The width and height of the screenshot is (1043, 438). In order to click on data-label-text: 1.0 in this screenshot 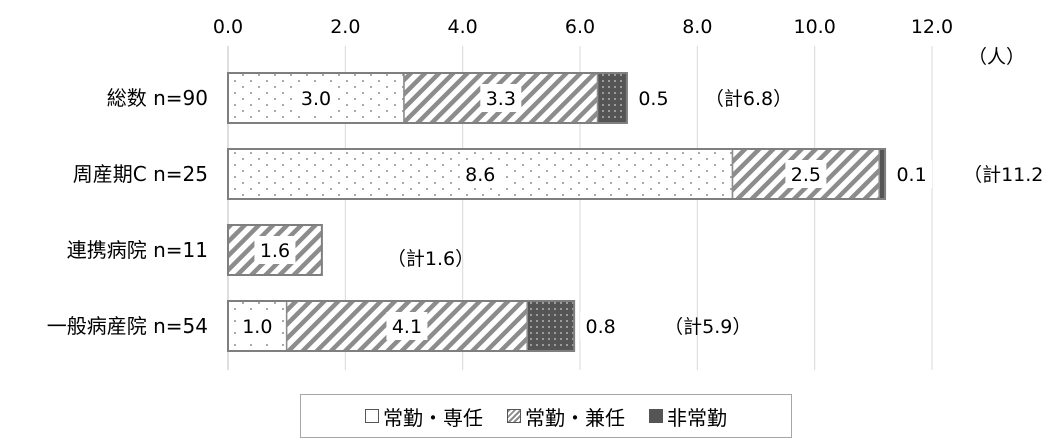, I will do `click(257, 327)`.